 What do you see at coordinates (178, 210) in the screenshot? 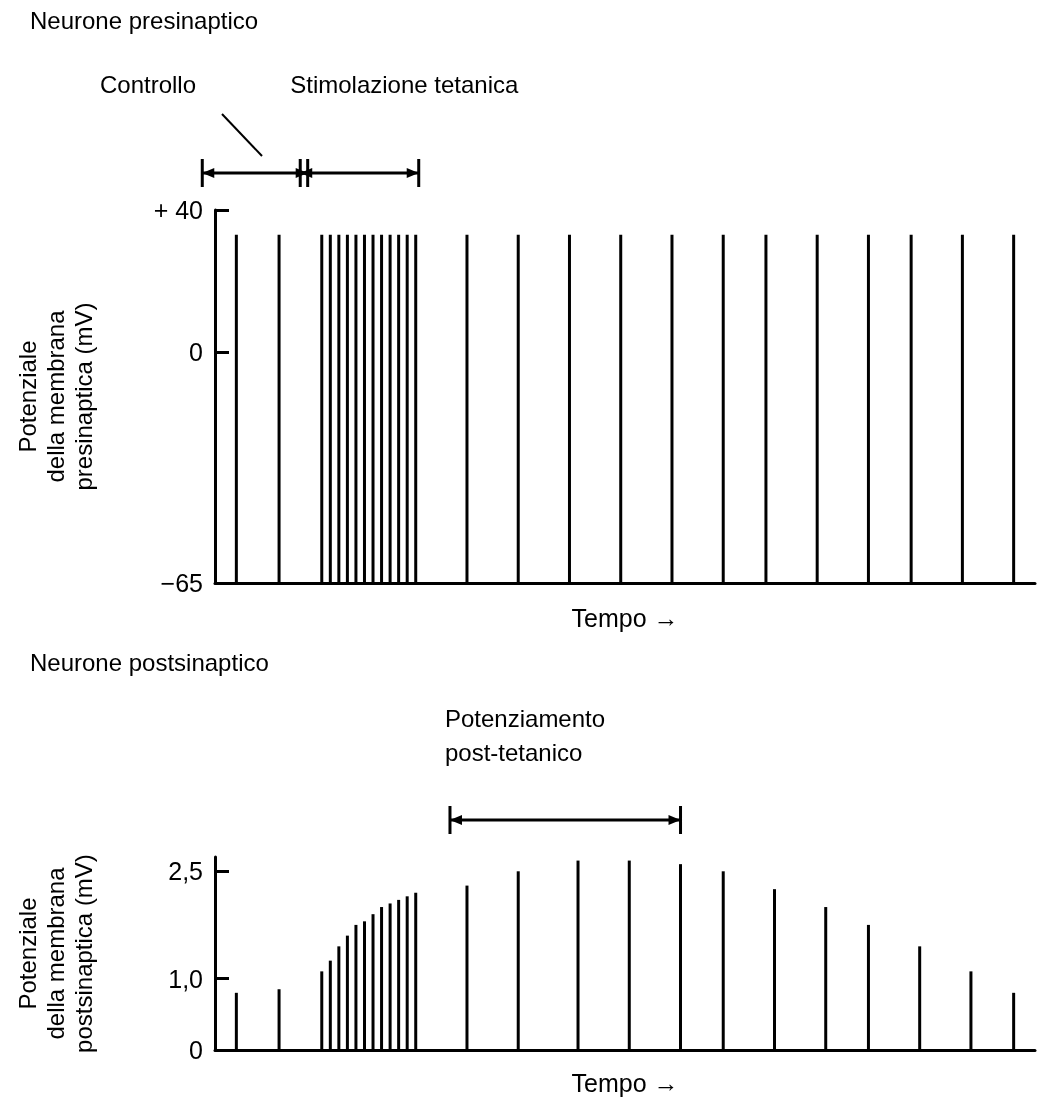
I see `y-tick-label: + 40` at bounding box center [178, 210].